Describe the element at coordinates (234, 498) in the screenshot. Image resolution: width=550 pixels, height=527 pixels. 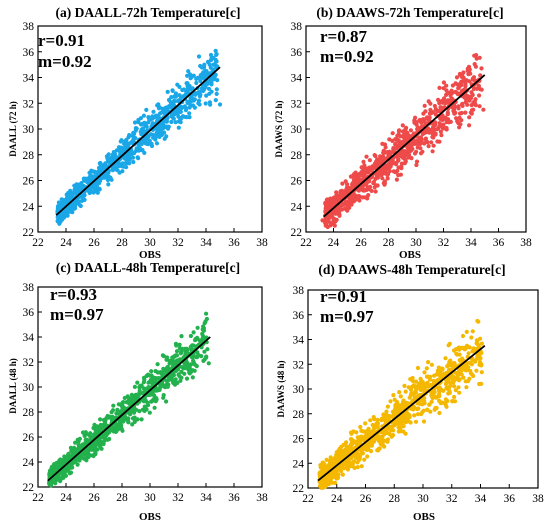
I see `x-tick-label: 36` at that location.